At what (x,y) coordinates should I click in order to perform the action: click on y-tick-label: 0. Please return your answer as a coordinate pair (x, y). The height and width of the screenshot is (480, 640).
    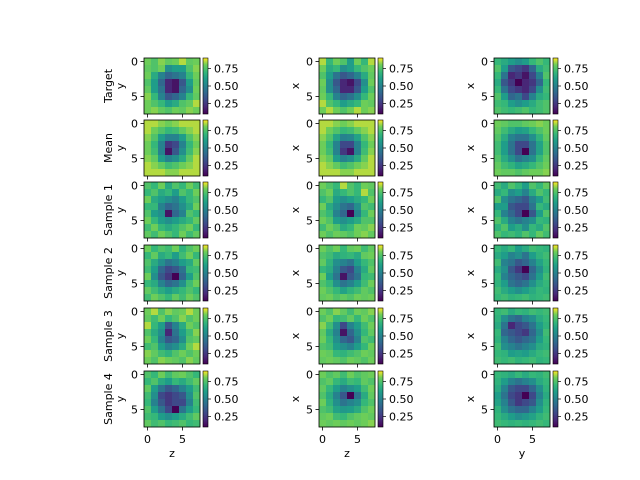
    Looking at the image, I should click on (484, 186).